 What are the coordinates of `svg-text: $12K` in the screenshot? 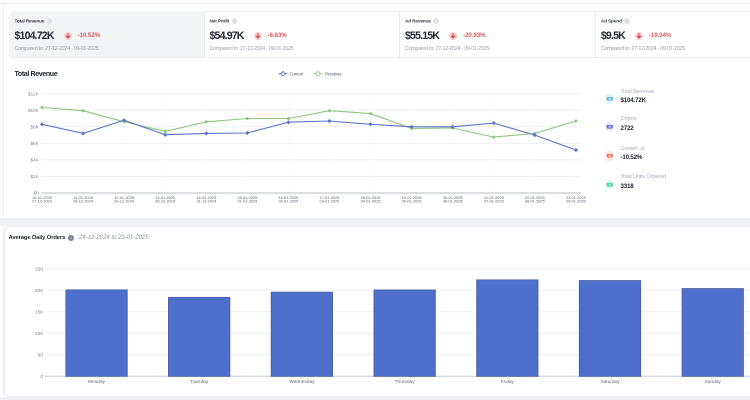 It's located at (33, 93).